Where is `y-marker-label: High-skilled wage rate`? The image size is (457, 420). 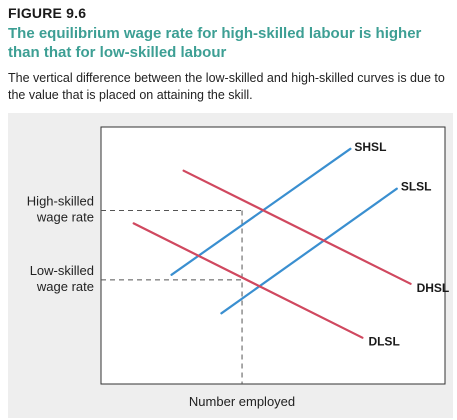 y-marker-label: High-skilled wage rate is located at coordinates (60, 209).